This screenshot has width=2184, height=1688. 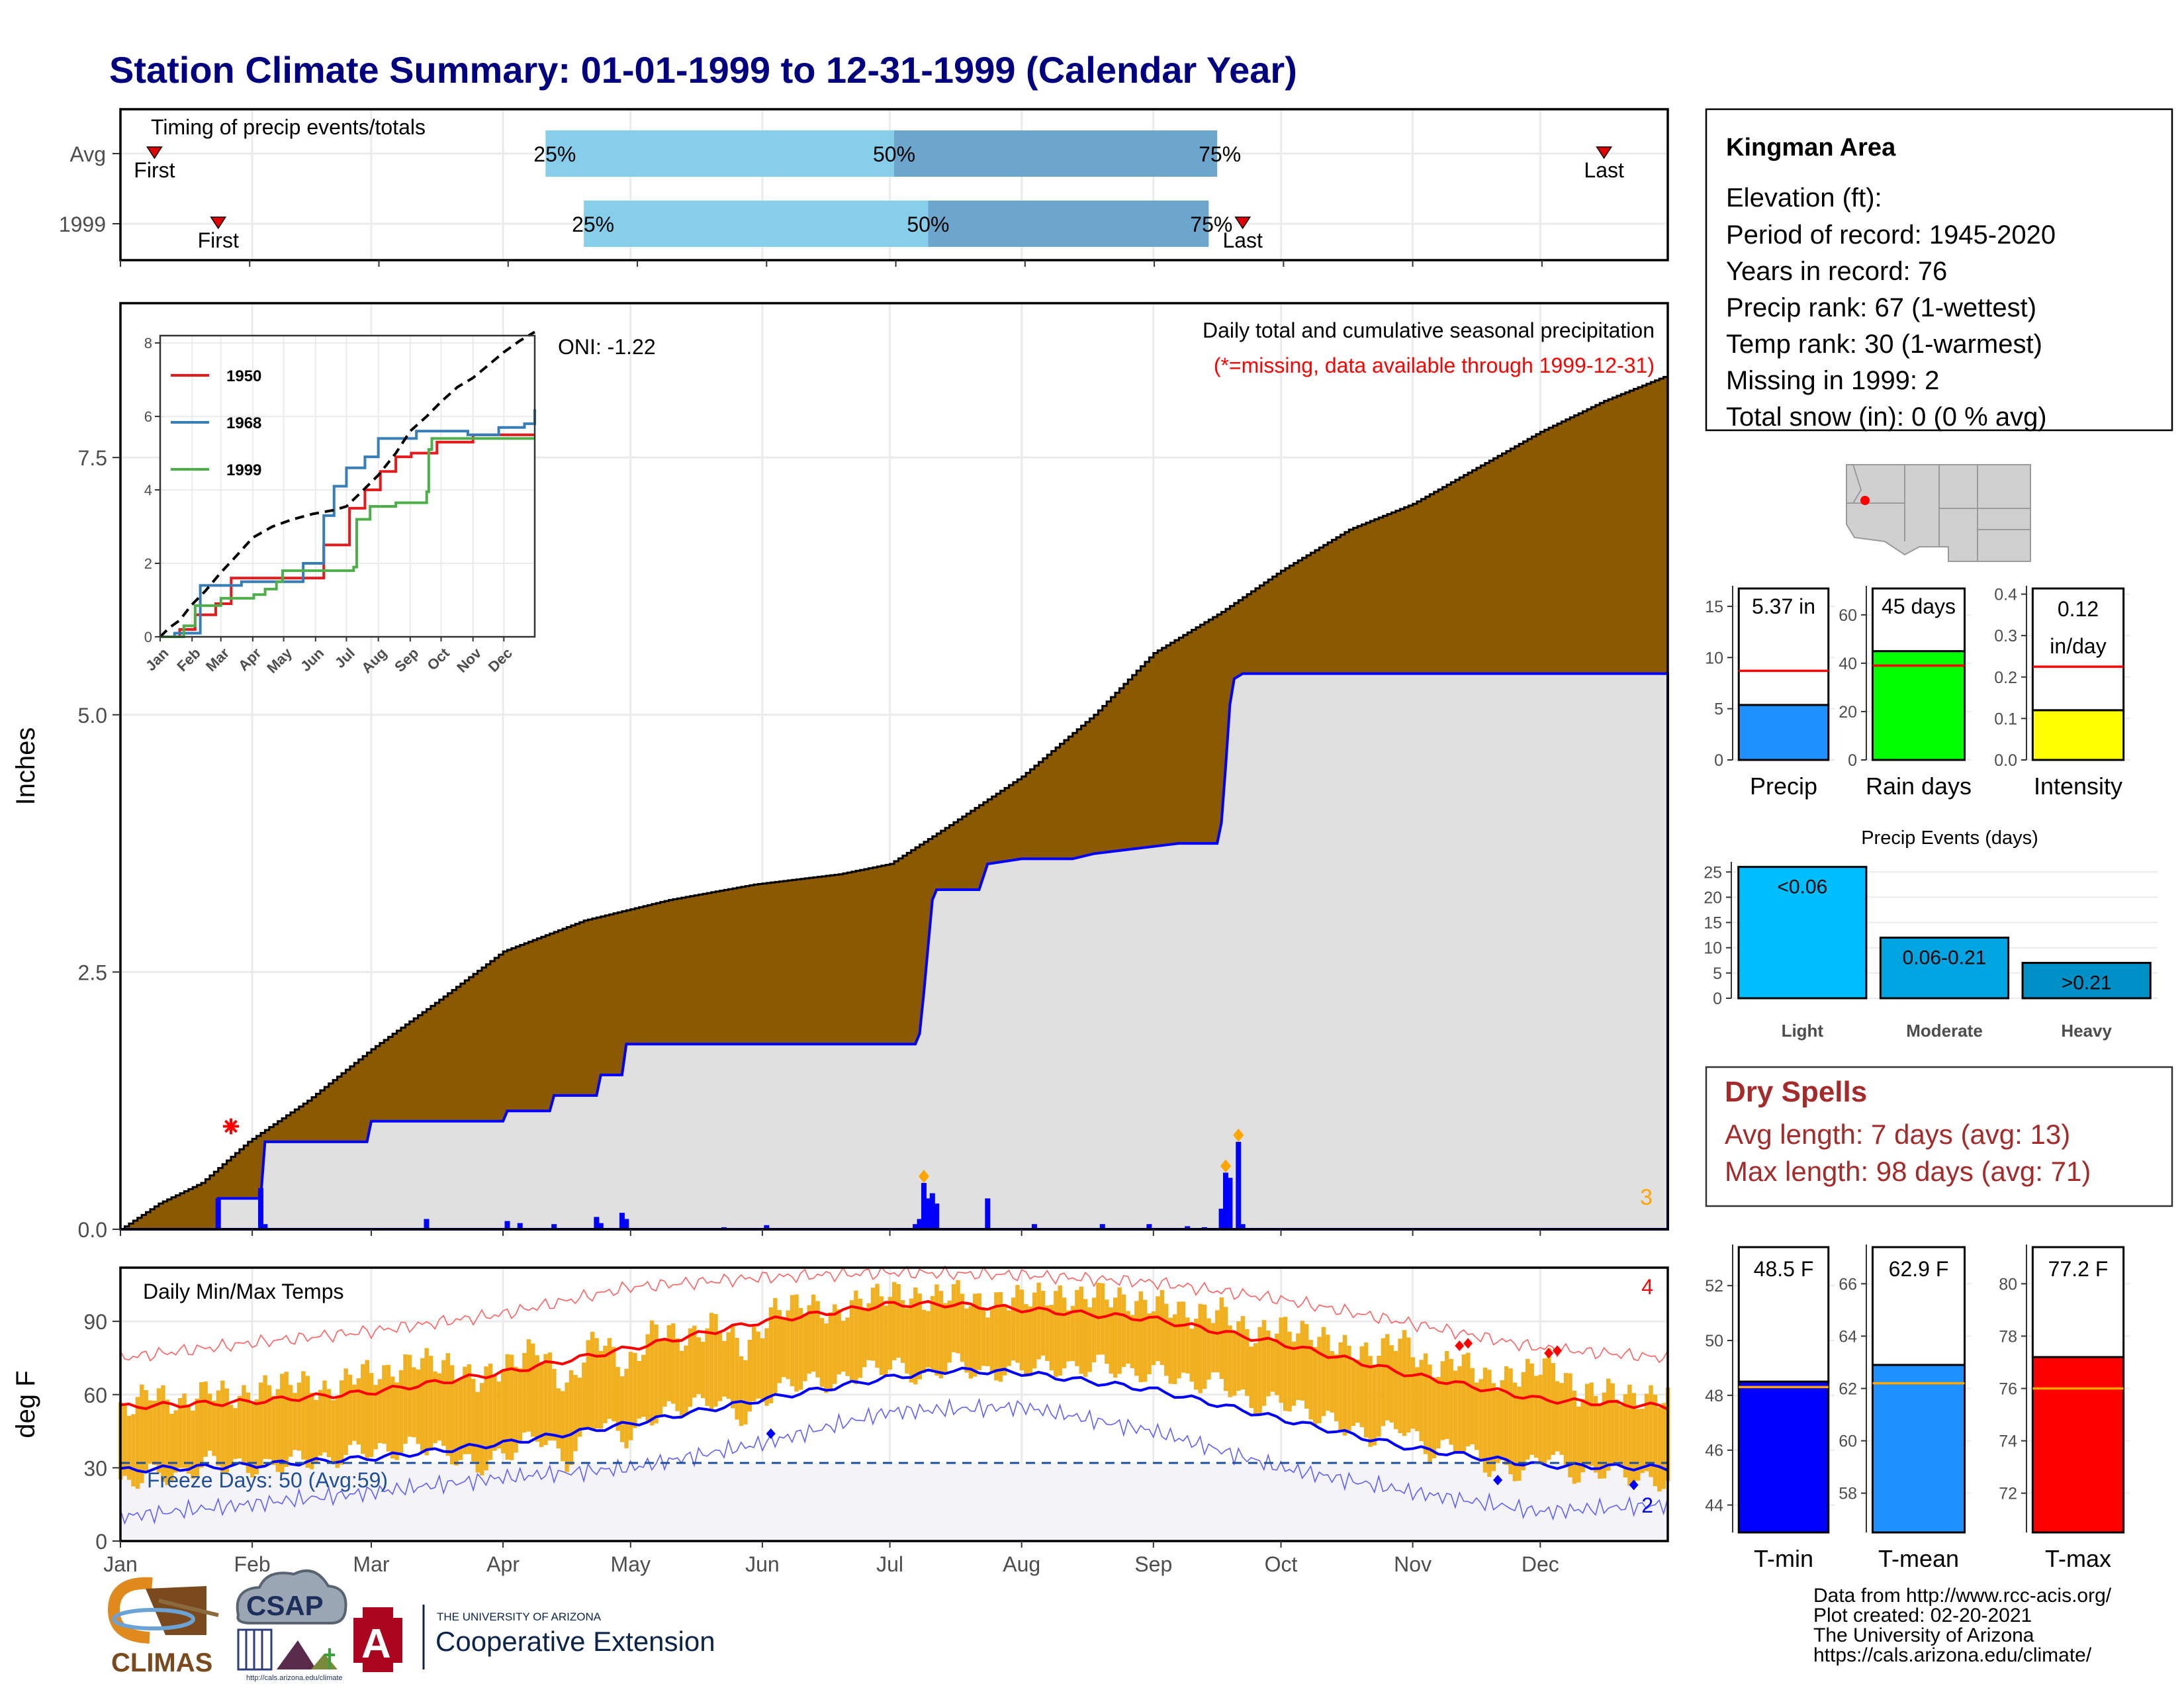 I want to click on summary-t-min-panel: 48.5 F 44 46 48 50 52 T-min, so click(x=1770, y=1408).